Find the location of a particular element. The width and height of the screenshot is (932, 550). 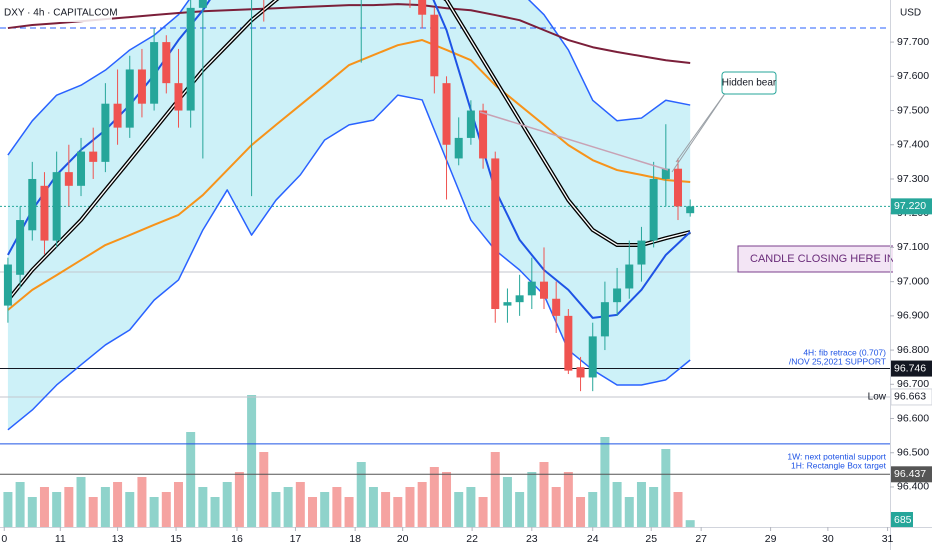

y-tick-label: 97.700 is located at coordinates (913, 42).